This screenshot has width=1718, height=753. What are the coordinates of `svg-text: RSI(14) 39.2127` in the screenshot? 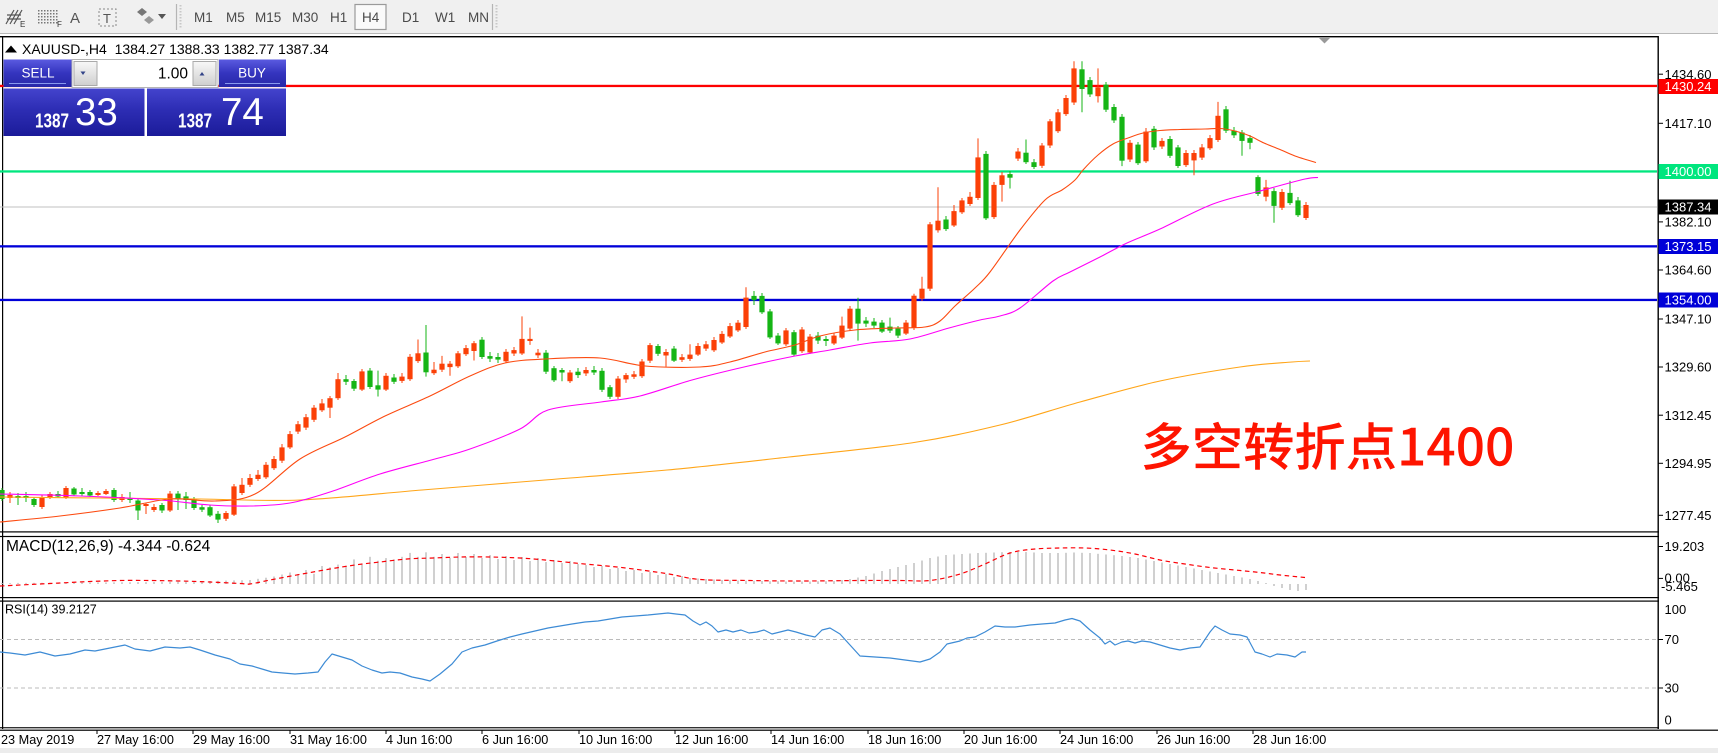 It's located at (51, 610).